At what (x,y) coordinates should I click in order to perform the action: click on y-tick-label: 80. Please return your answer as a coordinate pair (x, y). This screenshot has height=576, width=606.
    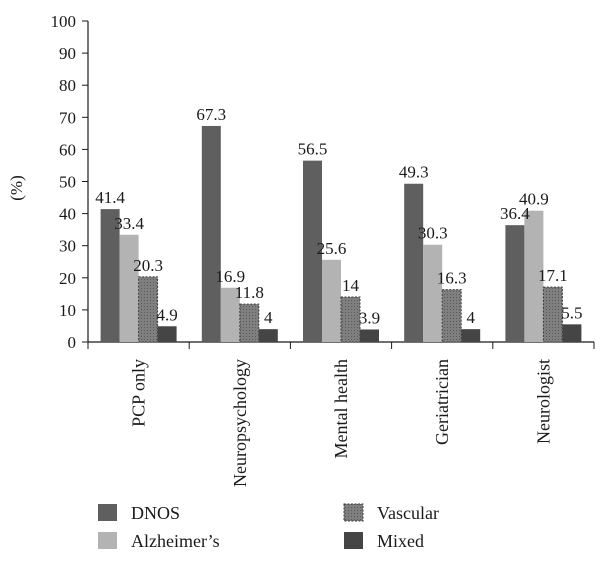
    Looking at the image, I should click on (67, 85).